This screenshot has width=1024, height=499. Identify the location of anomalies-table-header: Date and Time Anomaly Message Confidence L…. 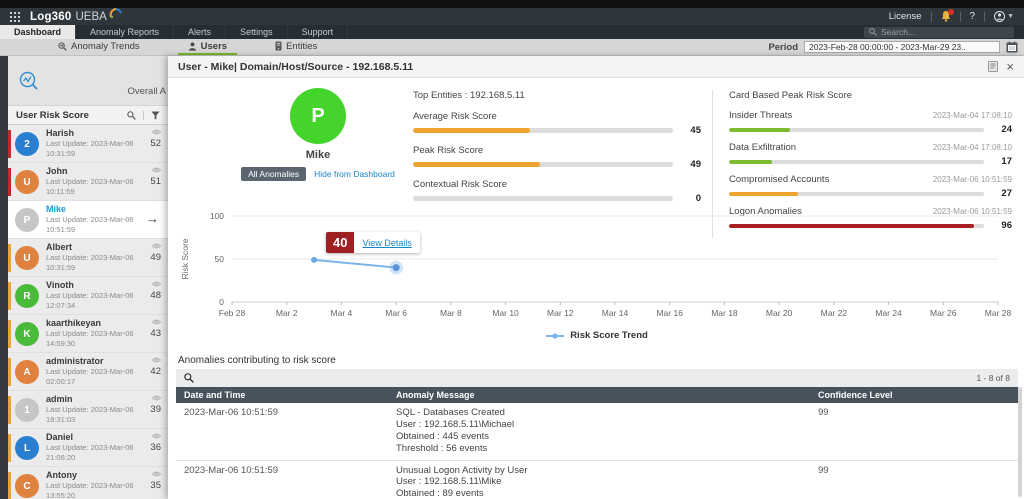
(597, 395).